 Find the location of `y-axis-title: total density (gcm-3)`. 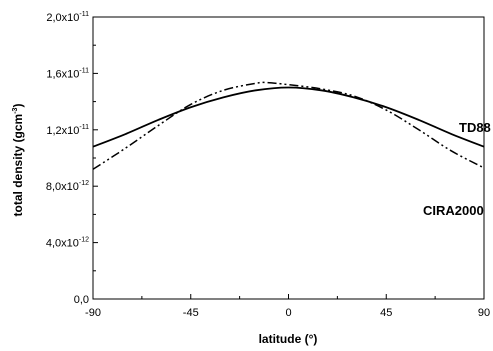

y-axis-title: total density (gcm-3) is located at coordinates (18, 160).